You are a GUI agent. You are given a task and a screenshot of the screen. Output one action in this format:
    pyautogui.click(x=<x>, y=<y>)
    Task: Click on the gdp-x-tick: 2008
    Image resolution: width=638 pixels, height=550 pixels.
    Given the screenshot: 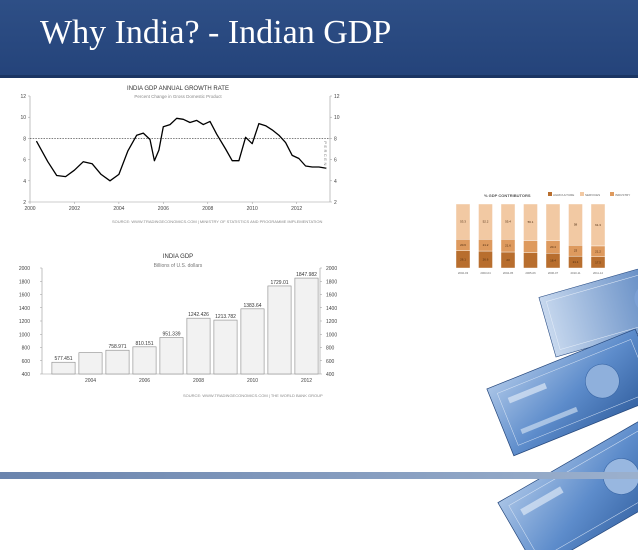 What is the action you would take?
    pyautogui.click(x=198, y=381)
    